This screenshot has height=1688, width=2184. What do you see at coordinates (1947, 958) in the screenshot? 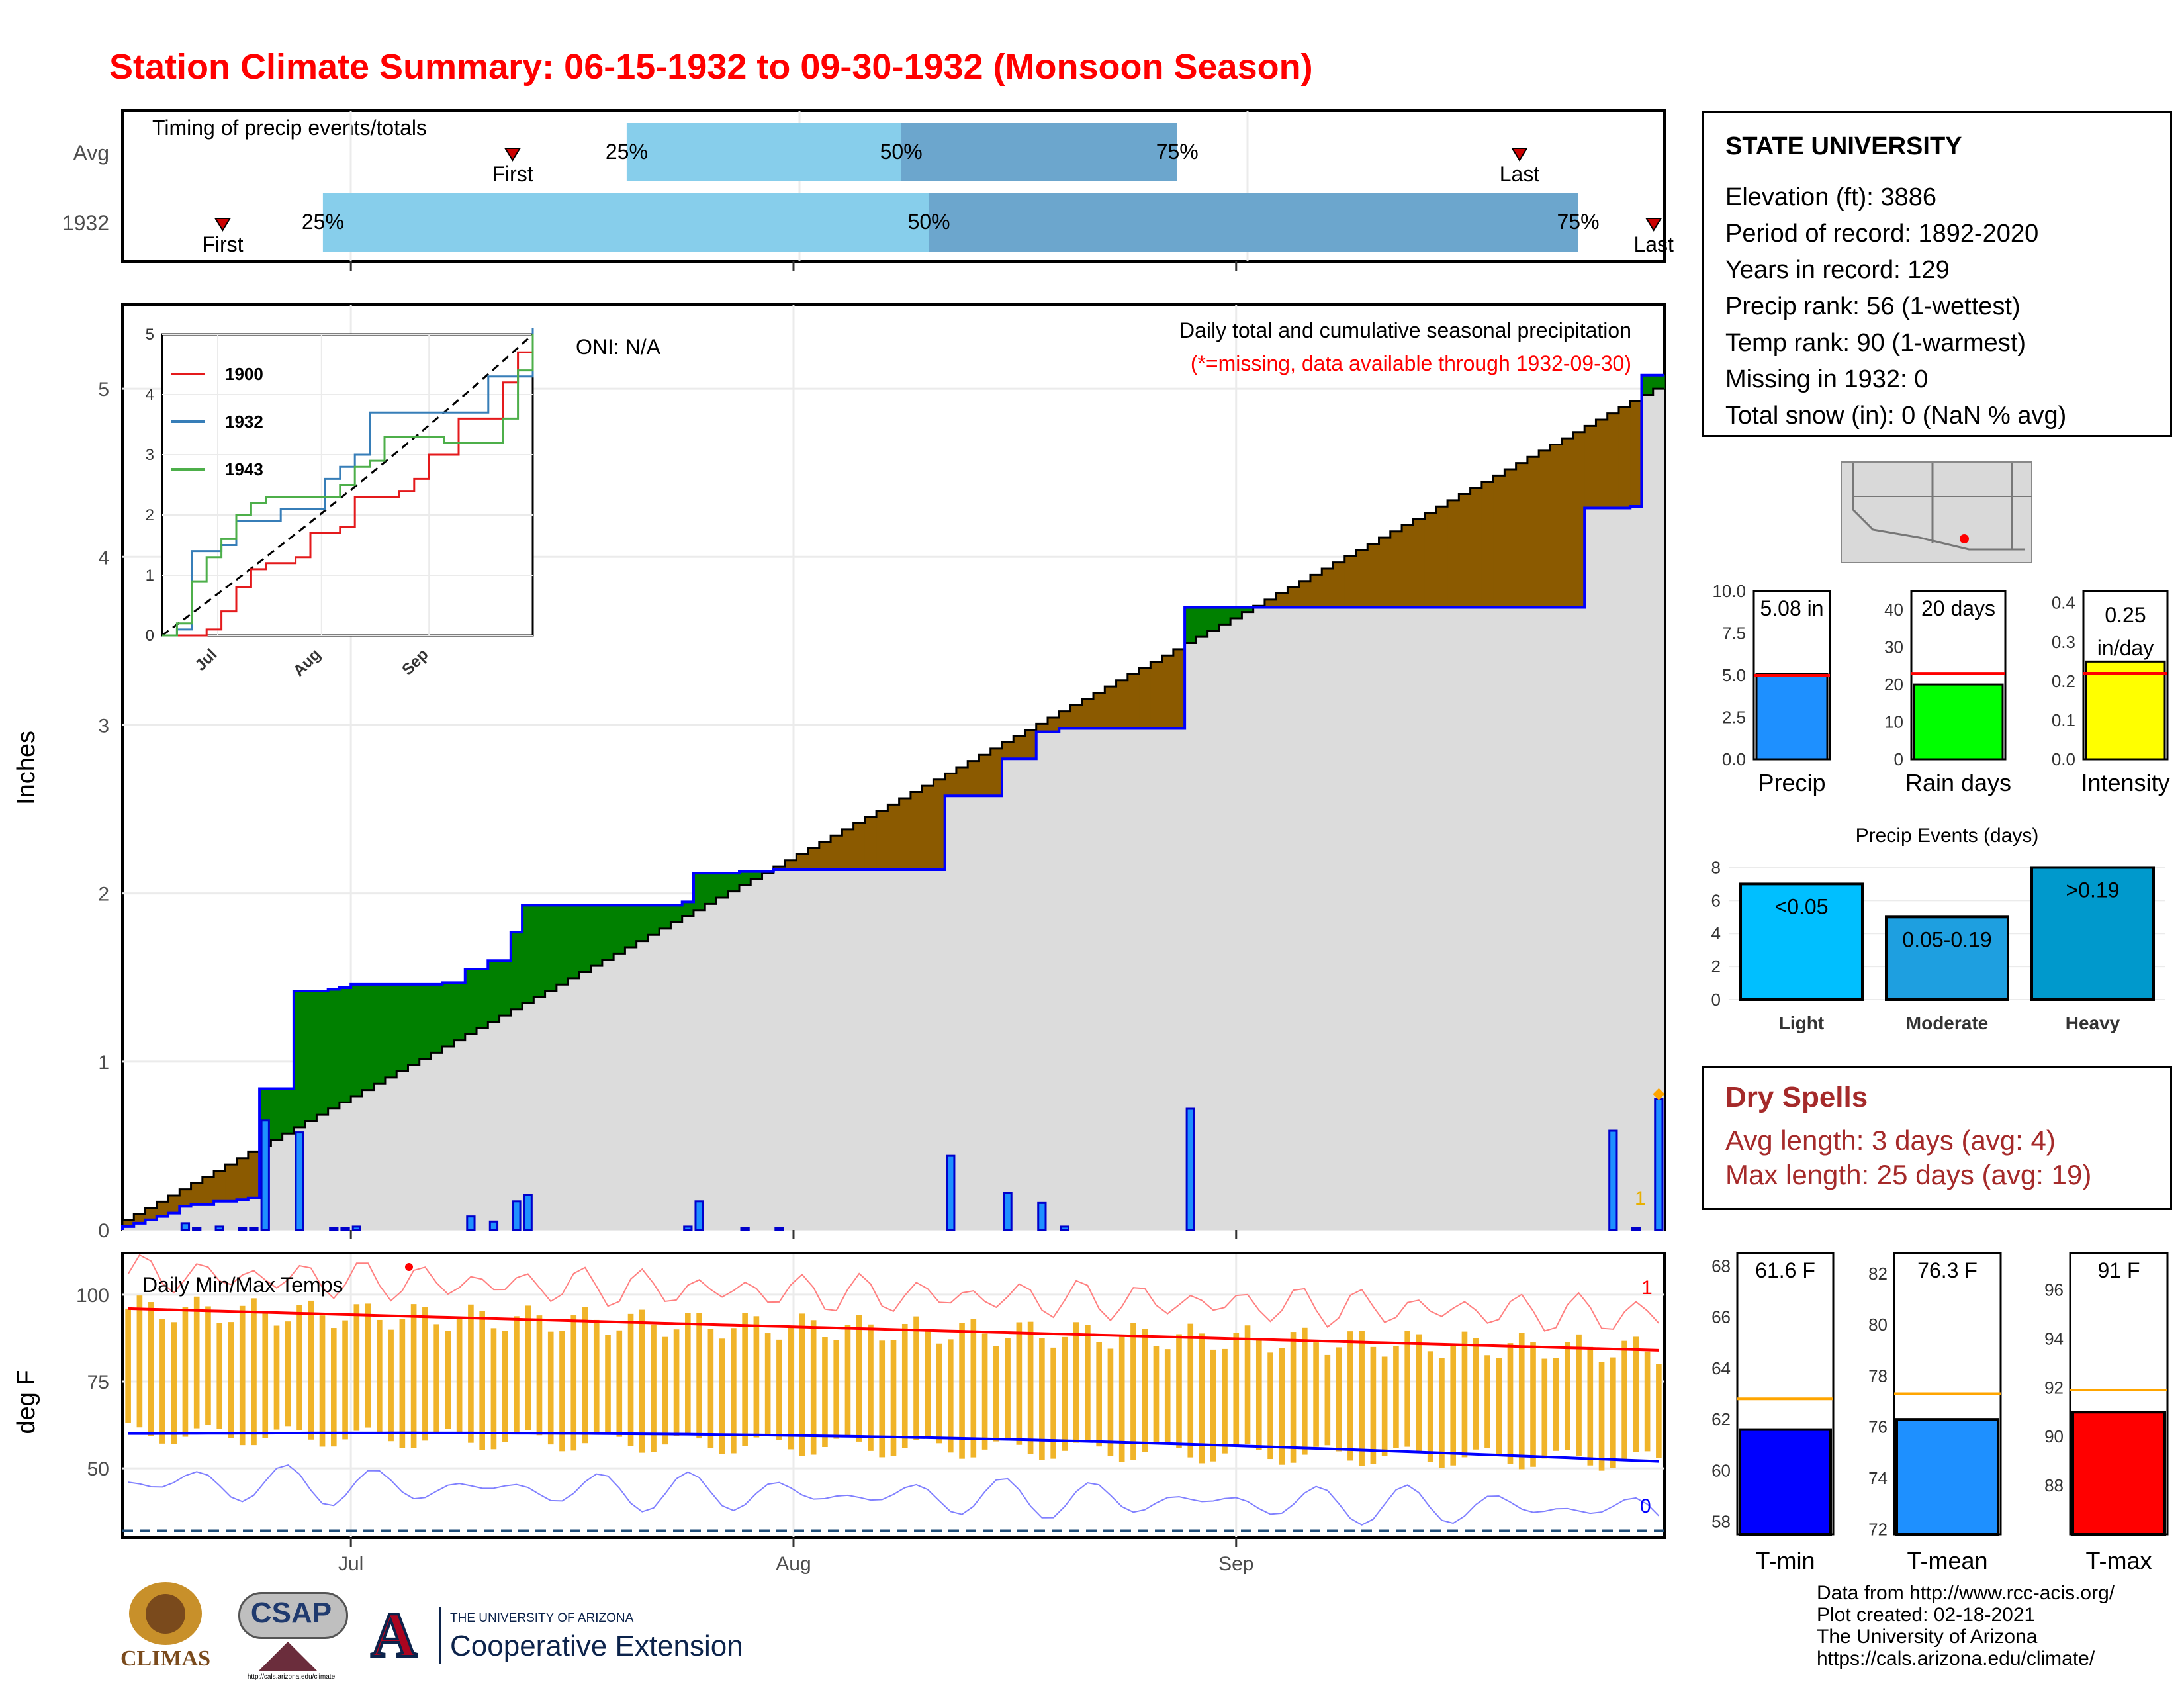
I see `events-bar` at bounding box center [1947, 958].